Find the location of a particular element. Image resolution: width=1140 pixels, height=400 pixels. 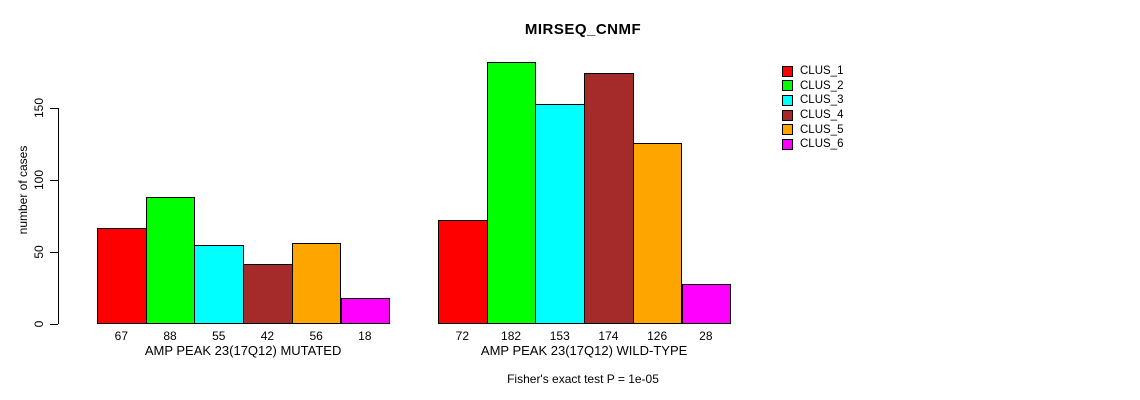

legend-item: CLUS_1 is located at coordinates (812, 71).